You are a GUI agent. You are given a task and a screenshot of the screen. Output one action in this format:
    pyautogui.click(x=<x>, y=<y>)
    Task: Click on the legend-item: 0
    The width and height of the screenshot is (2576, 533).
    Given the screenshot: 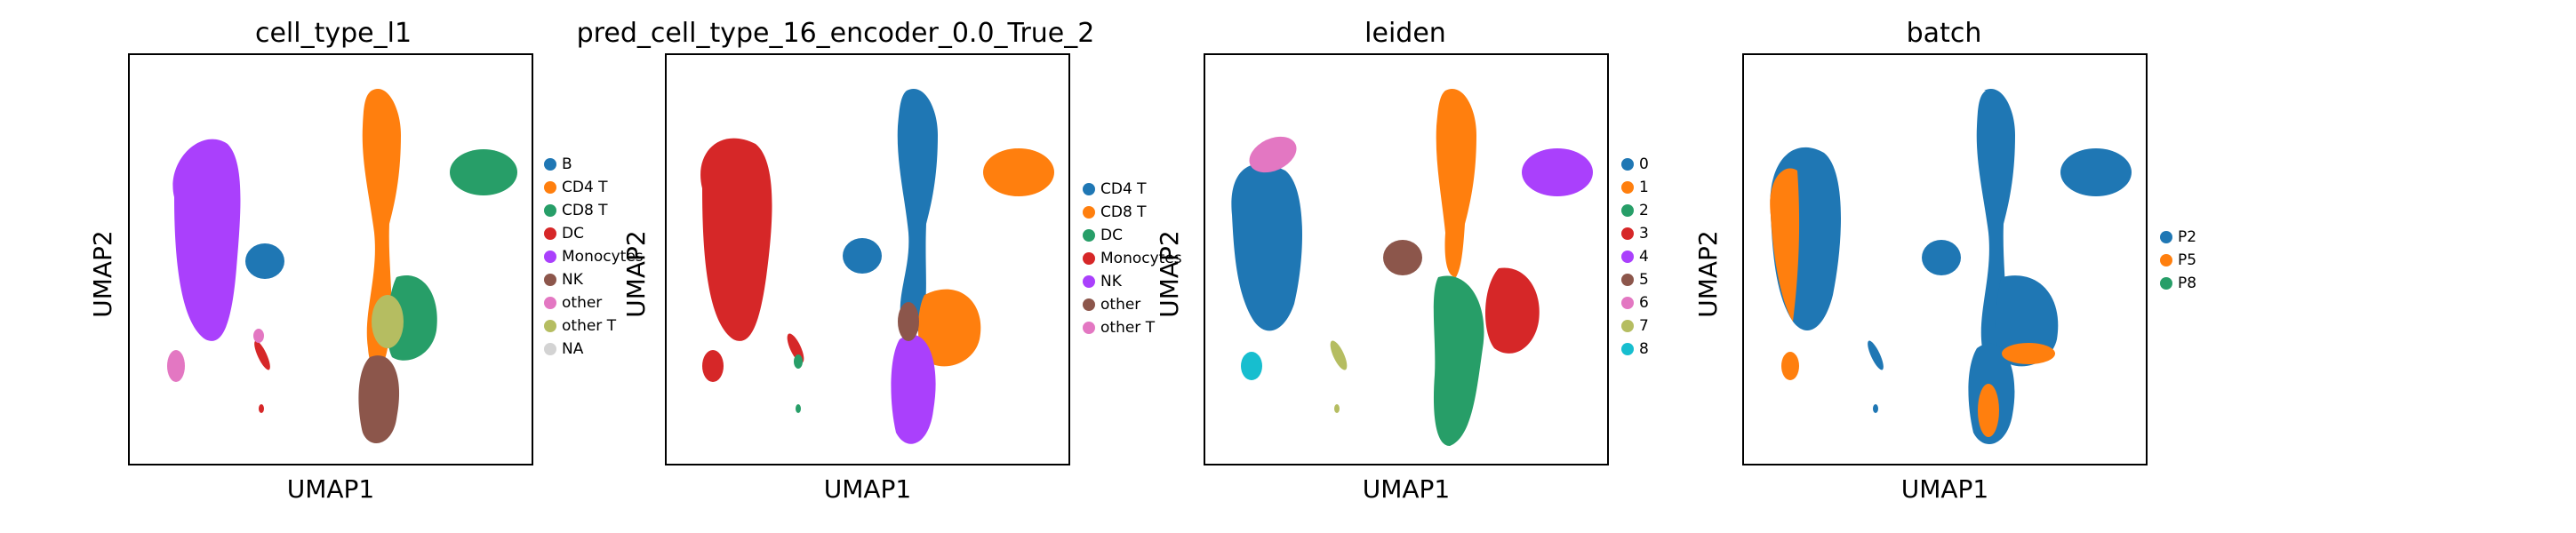 What is the action you would take?
    pyautogui.click(x=1635, y=164)
    